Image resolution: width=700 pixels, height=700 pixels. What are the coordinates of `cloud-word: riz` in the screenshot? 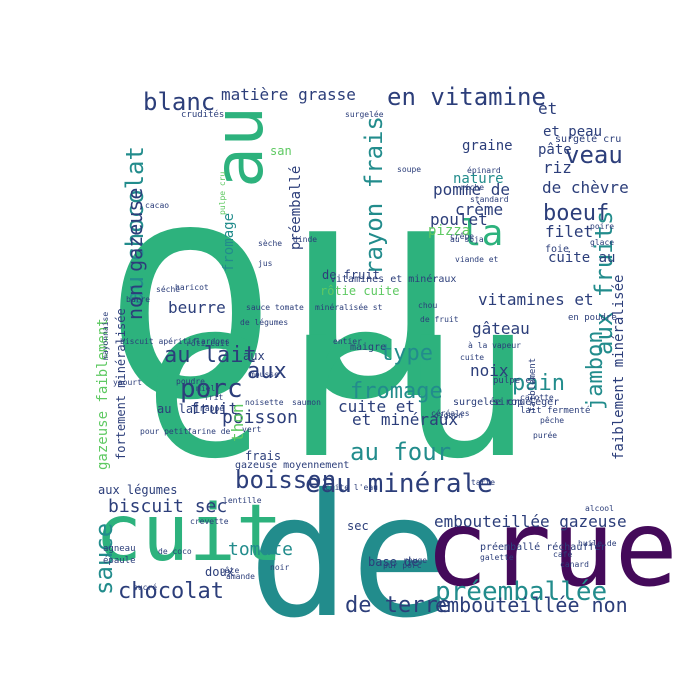 It's located at (557, 167).